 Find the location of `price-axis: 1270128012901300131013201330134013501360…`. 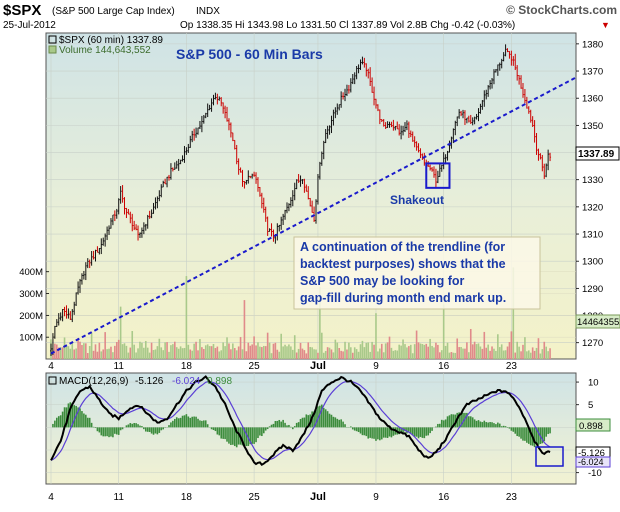

price-axis: 1270128012901300131013201330134013501360… is located at coordinates (589, 194).